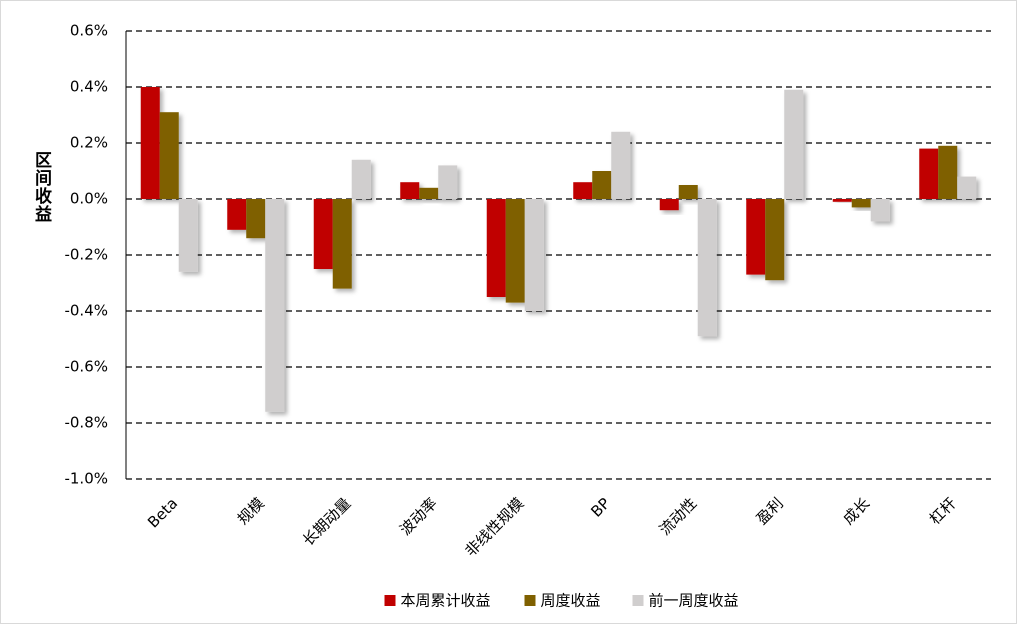  Describe the element at coordinates (89, 143) in the screenshot. I see `y-tick-label: 0.2%` at that location.